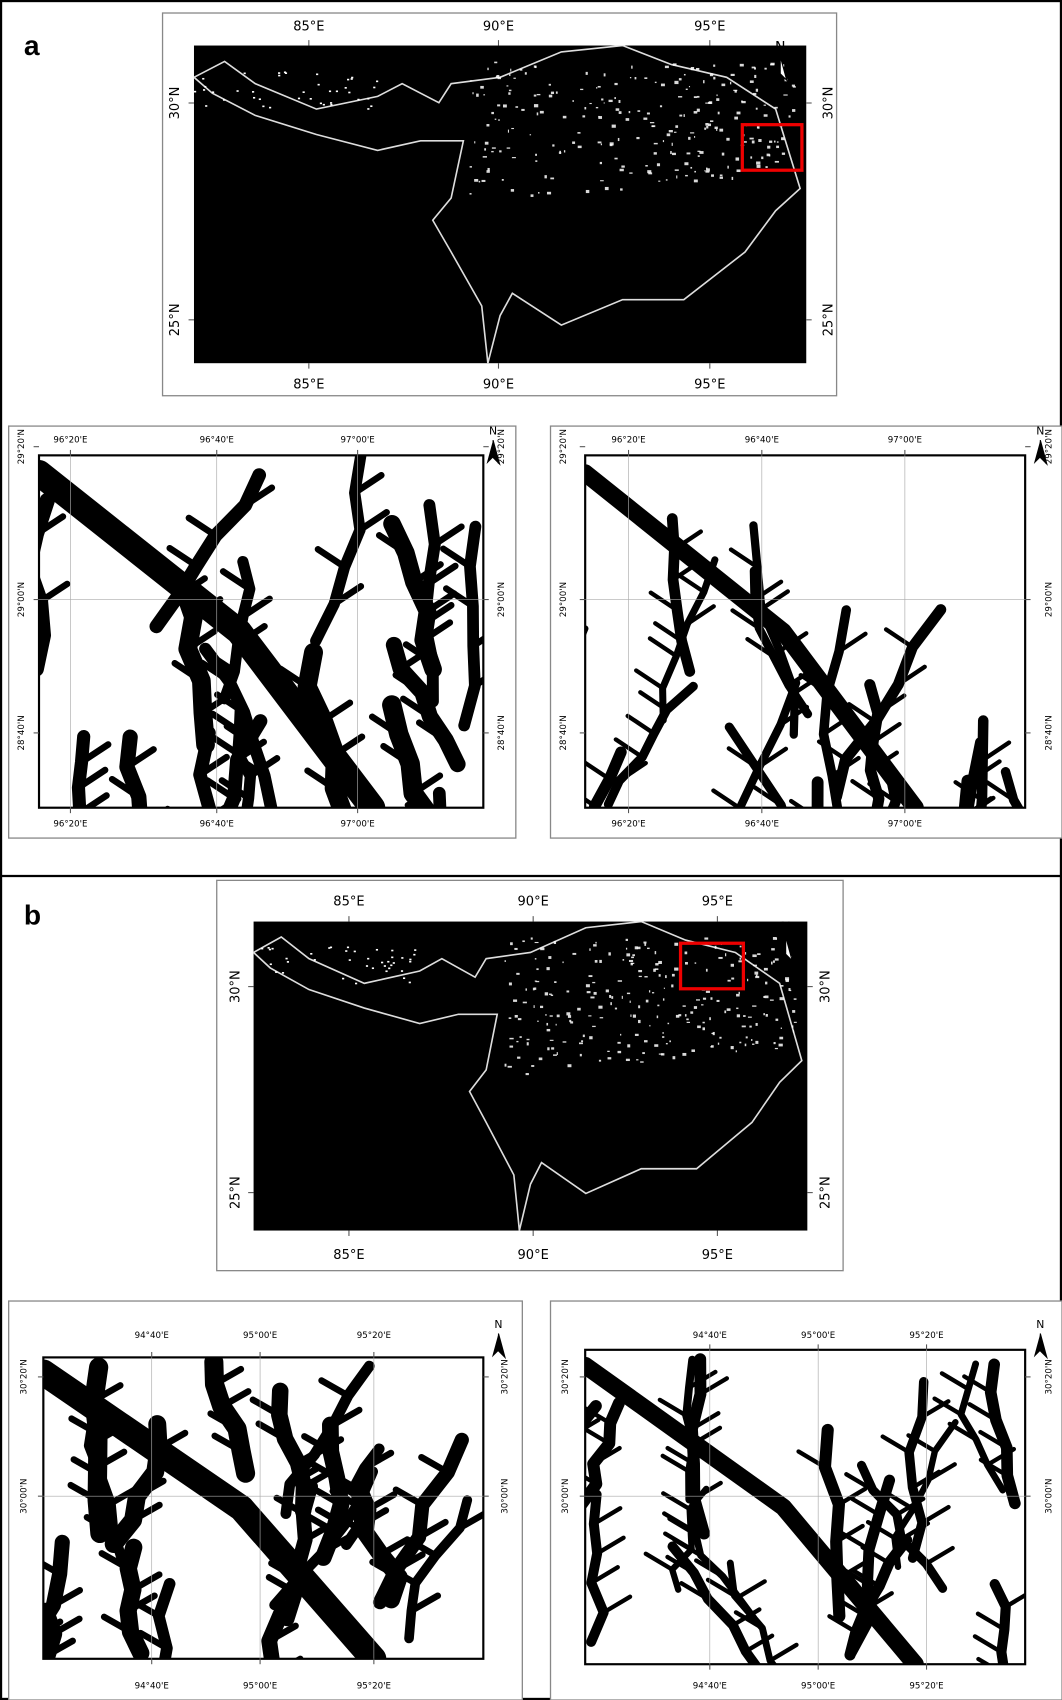 The width and height of the screenshot is (1062, 1700). I want to click on y-label: 30°00'N, so click(566, 1496).